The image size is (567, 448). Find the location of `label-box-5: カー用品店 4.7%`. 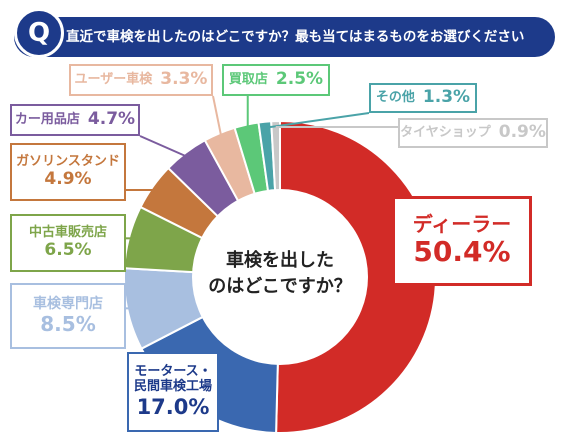

label-box-5: カー用品店 4.7% is located at coordinates (75, 120).